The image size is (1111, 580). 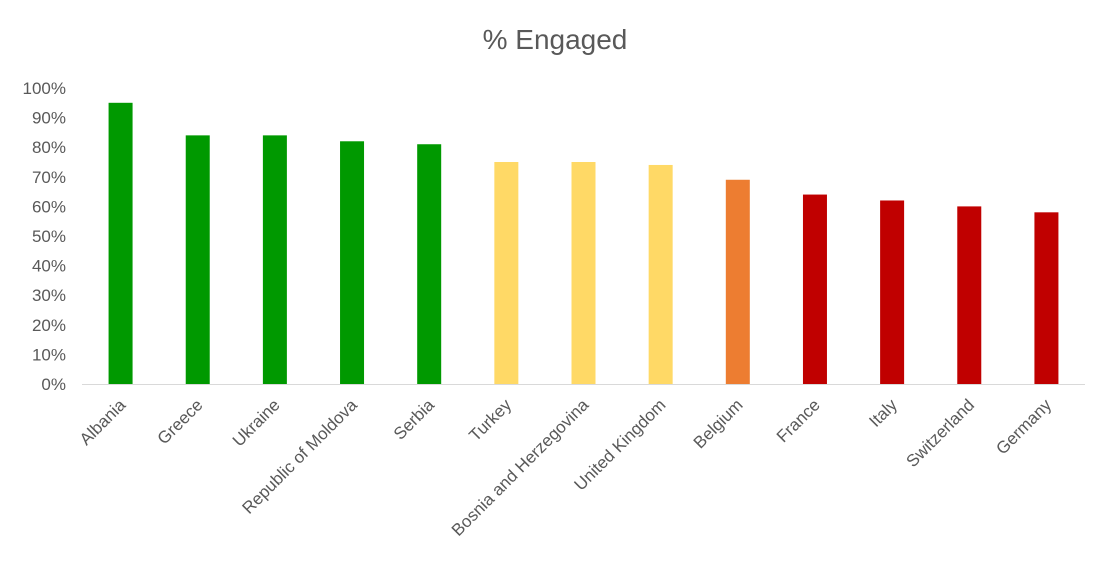 What do you see at coordinates (892, 292) in the screenshot?
I see `bar-italy` at bounding box center [892, 292].